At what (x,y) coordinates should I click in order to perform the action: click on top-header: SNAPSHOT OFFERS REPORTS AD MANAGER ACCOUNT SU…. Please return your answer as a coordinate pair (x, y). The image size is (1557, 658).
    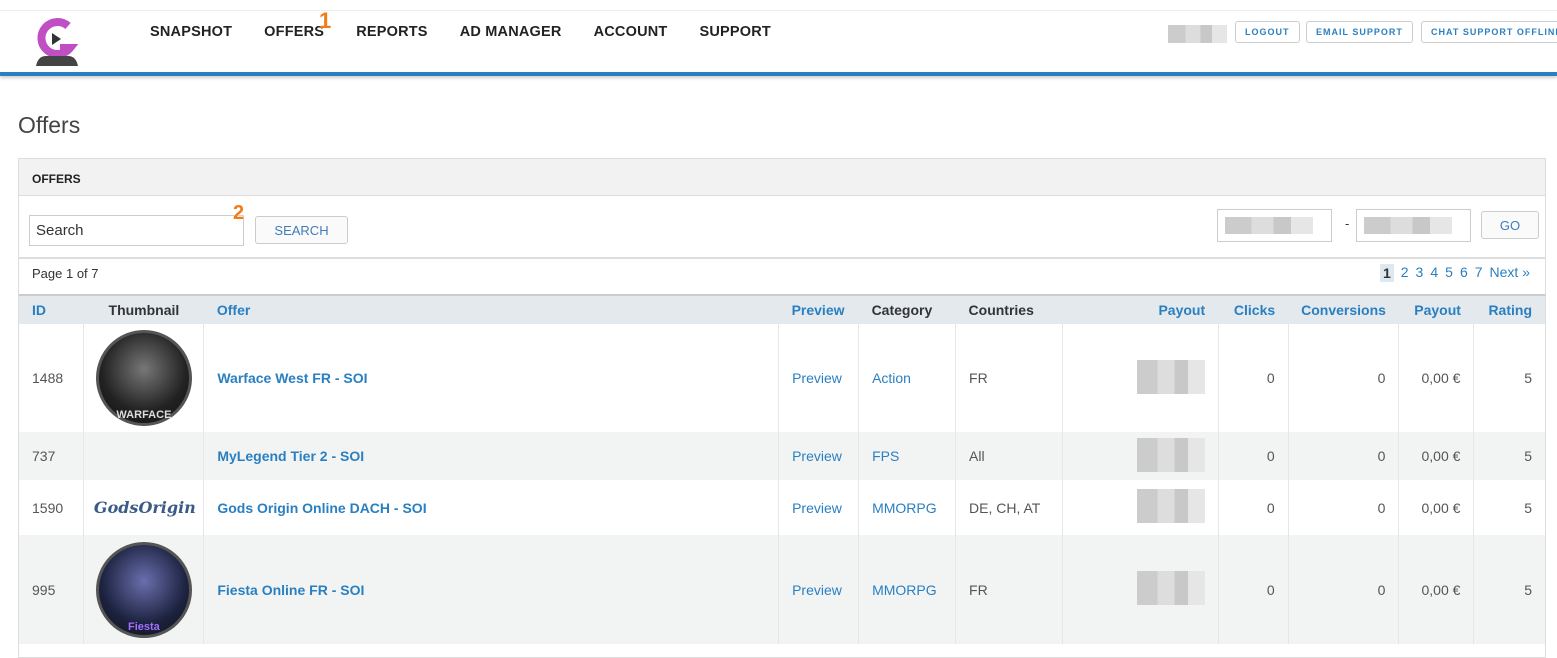
    Looking at the image, I should click on (778, 36).